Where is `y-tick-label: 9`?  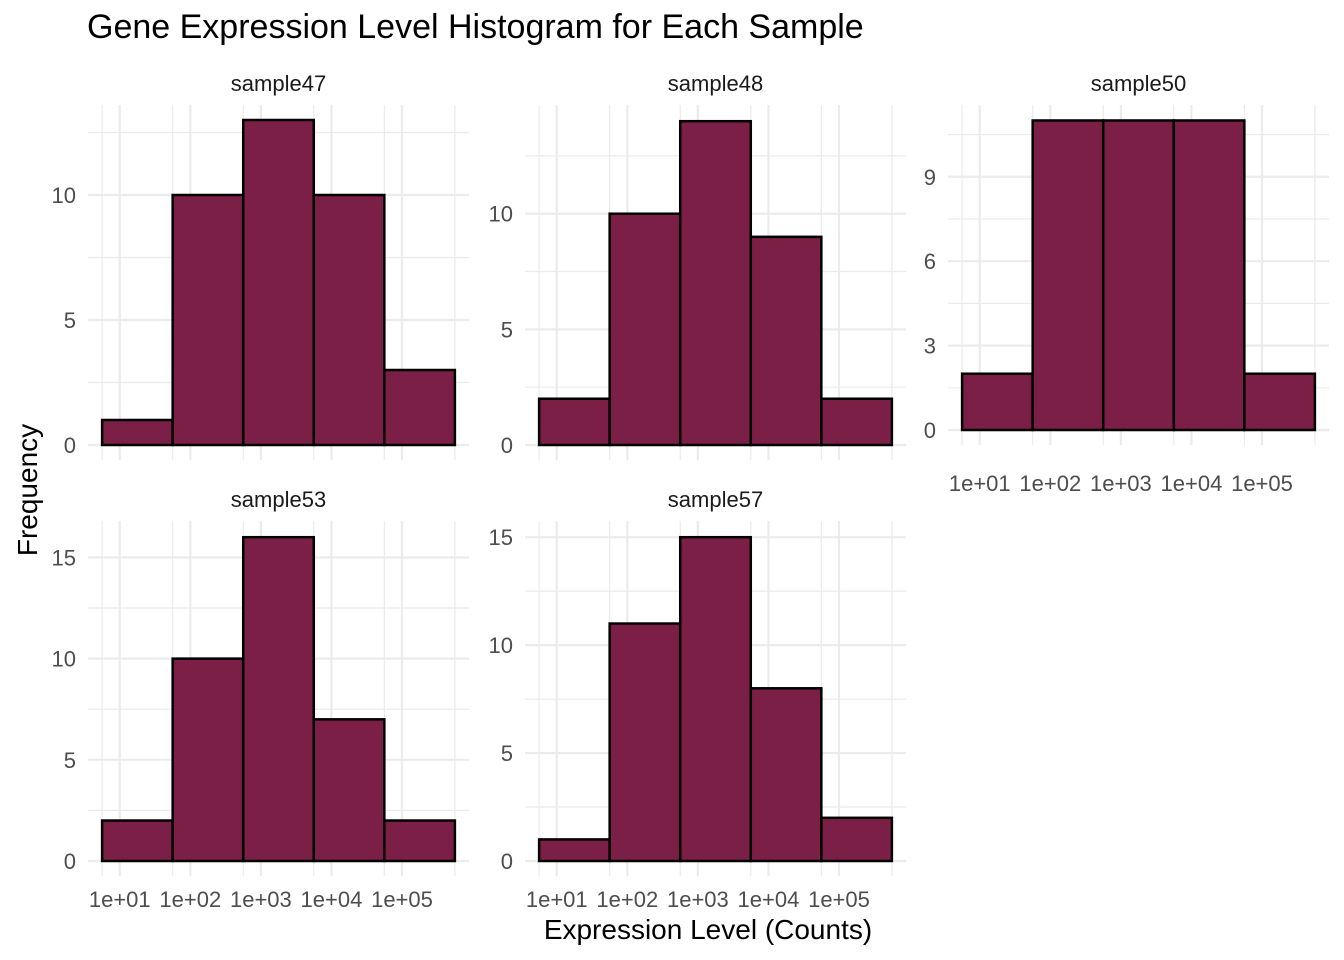 y-tick-label: 9 is located at coordinates (930, 177).